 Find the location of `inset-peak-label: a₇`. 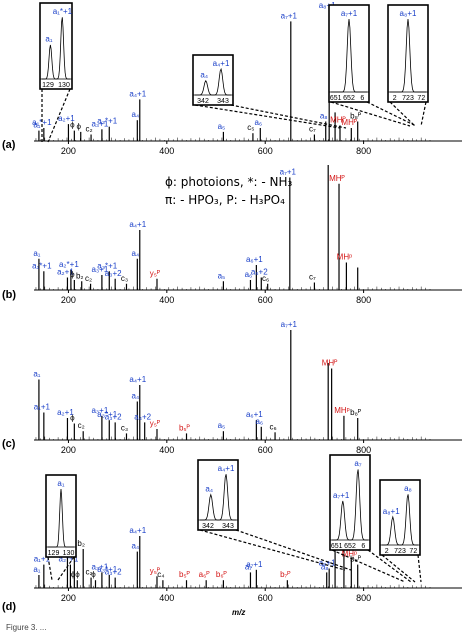

inset-peak-label: a₇ is located at coordinates (357, 463).